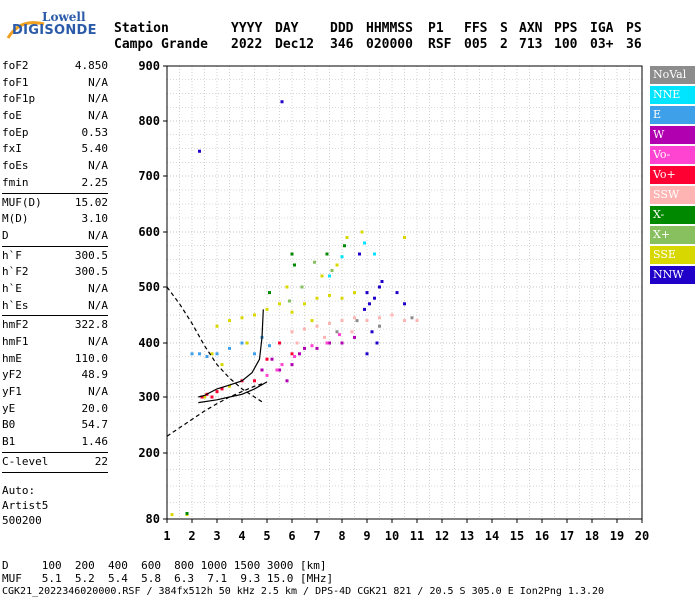  Describe the element at coordinates (55, 66) in the screenshot. I see `param-row: foF2 4.850` at that location.